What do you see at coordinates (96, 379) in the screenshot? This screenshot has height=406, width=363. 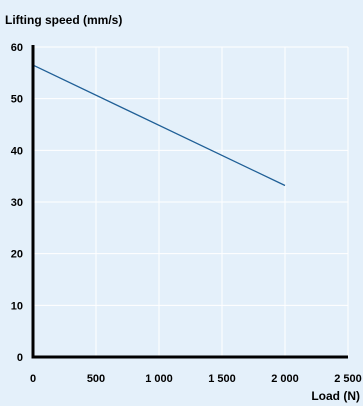 I see `x-tick-label: 500` at bounding box center [96, 379].